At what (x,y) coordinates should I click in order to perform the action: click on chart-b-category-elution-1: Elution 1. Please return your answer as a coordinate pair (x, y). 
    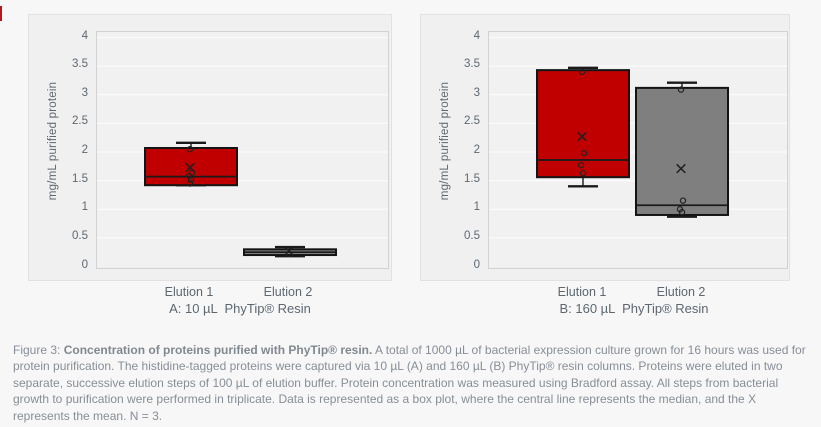
    Looking at the image, I should click on (582, 292).